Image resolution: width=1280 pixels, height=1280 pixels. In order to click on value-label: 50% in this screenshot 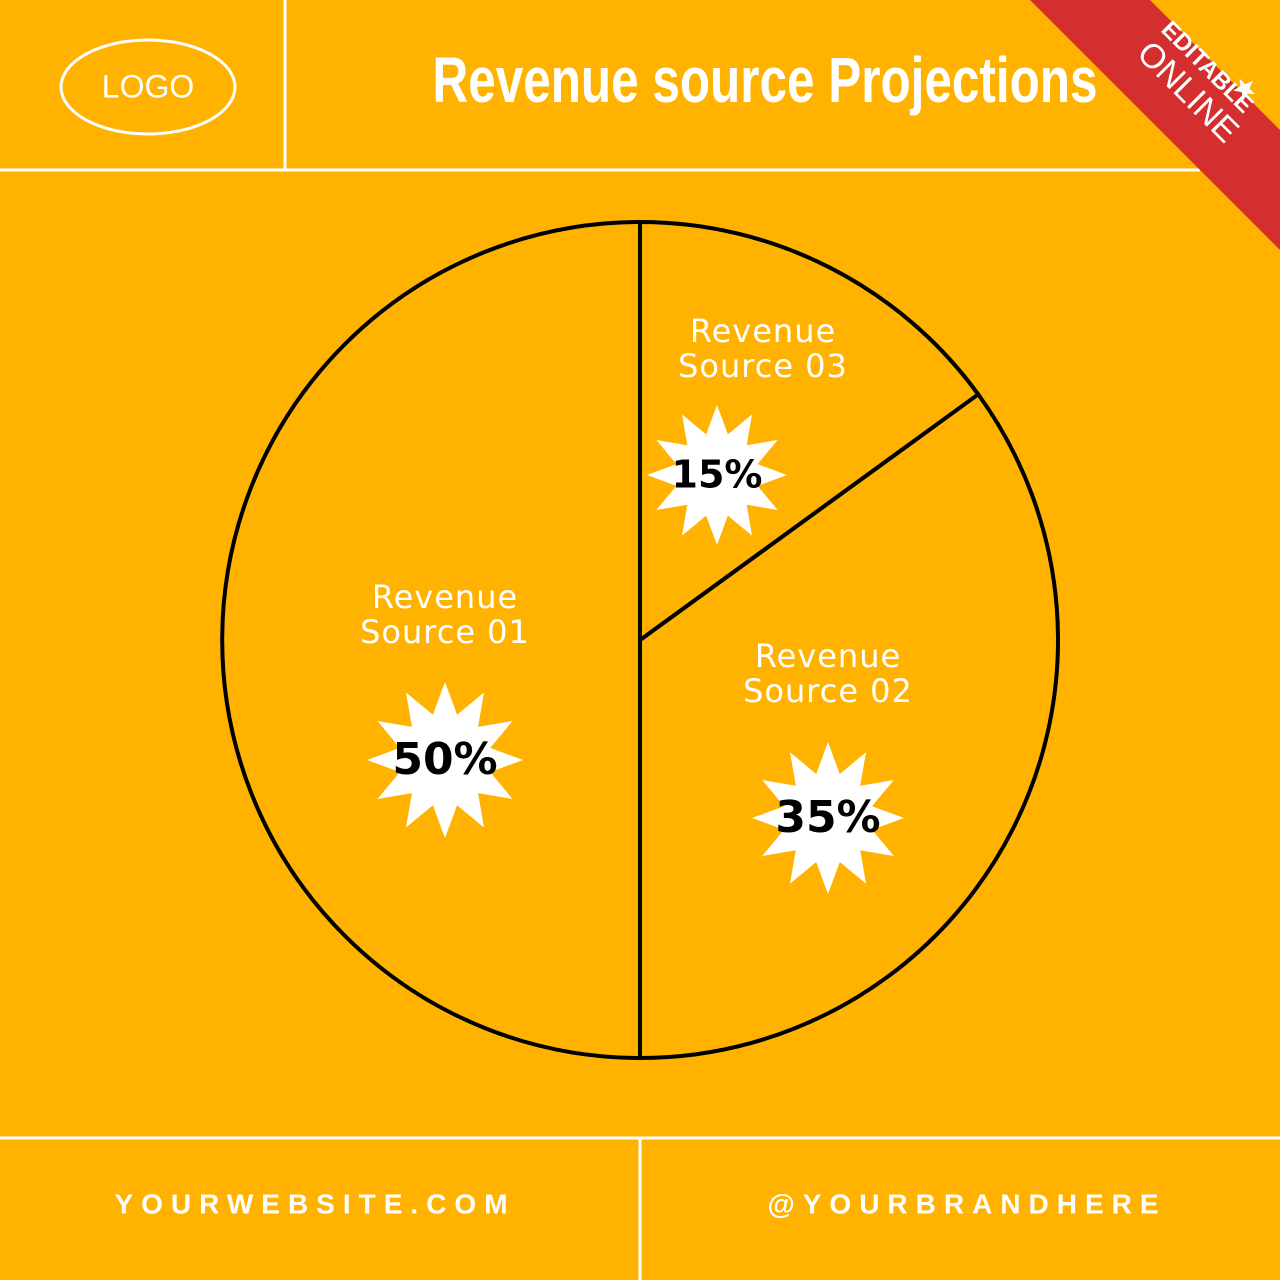, I will do `click(444, 759)`.